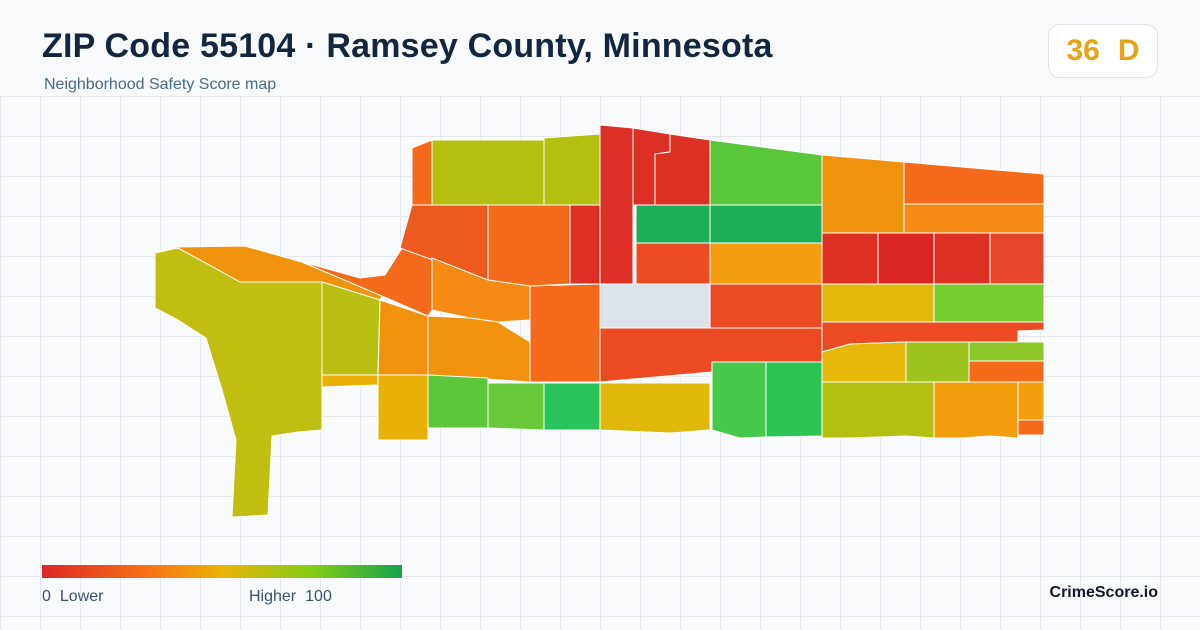 The image size is (1200, 630). What do you see at coordinates (222, 571) in the screenshot?
I see `legend-color-scale` at bounding box center [222, 571].